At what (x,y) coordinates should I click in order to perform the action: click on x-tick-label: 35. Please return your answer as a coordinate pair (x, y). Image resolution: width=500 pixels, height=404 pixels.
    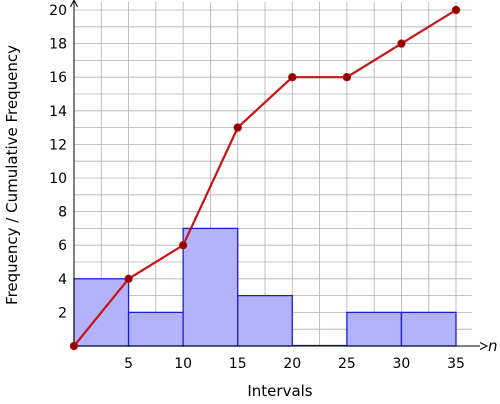
    Looking at the image, I should click on (456, 364).